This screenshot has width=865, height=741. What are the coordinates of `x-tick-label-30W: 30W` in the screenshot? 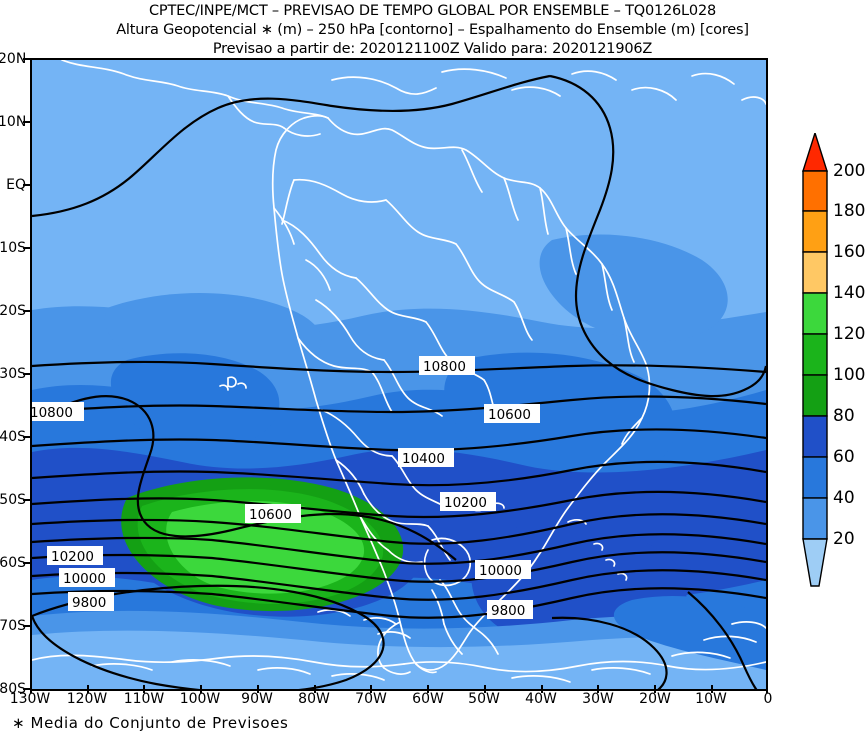 It's located at (598, 699).